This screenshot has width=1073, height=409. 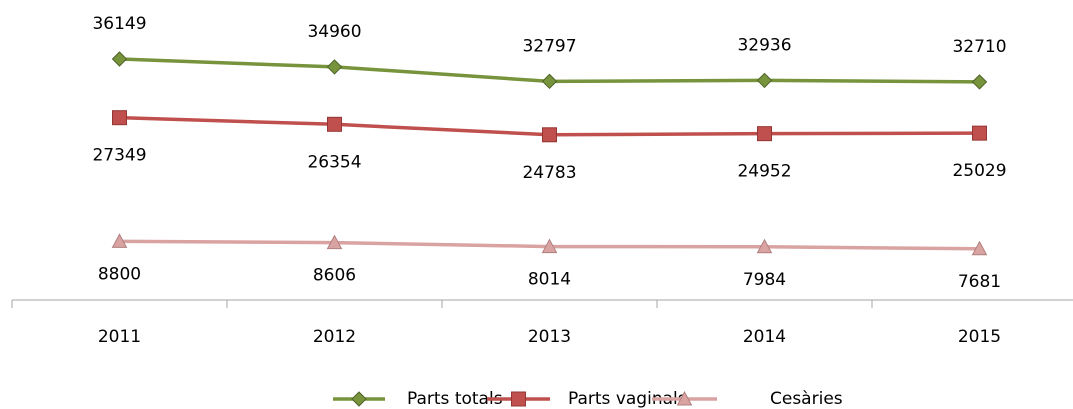 What do you see at coordinates (549, 173) in the screenshot?
I see `data-label: 24783` at bounding box center [549, 173].